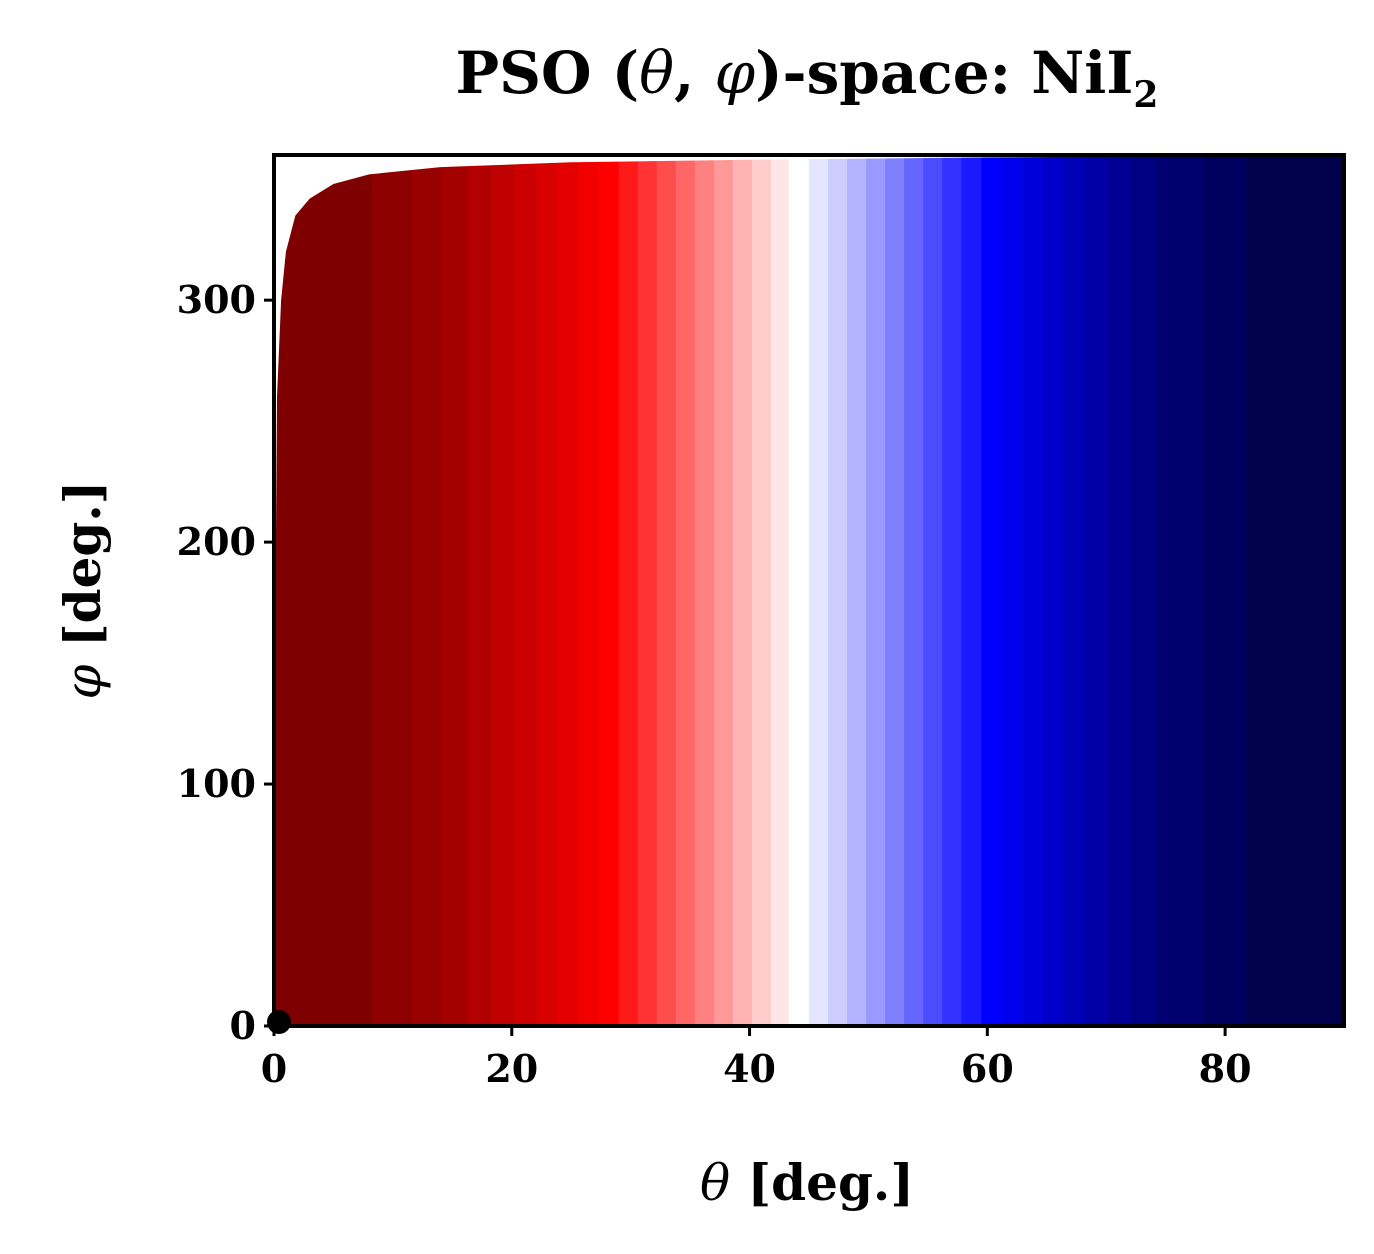 Image resolution: width=1374 pixels, height=1254 pixels. I want to click on x-axis-title: θ [deg.], so click(807, 1182).